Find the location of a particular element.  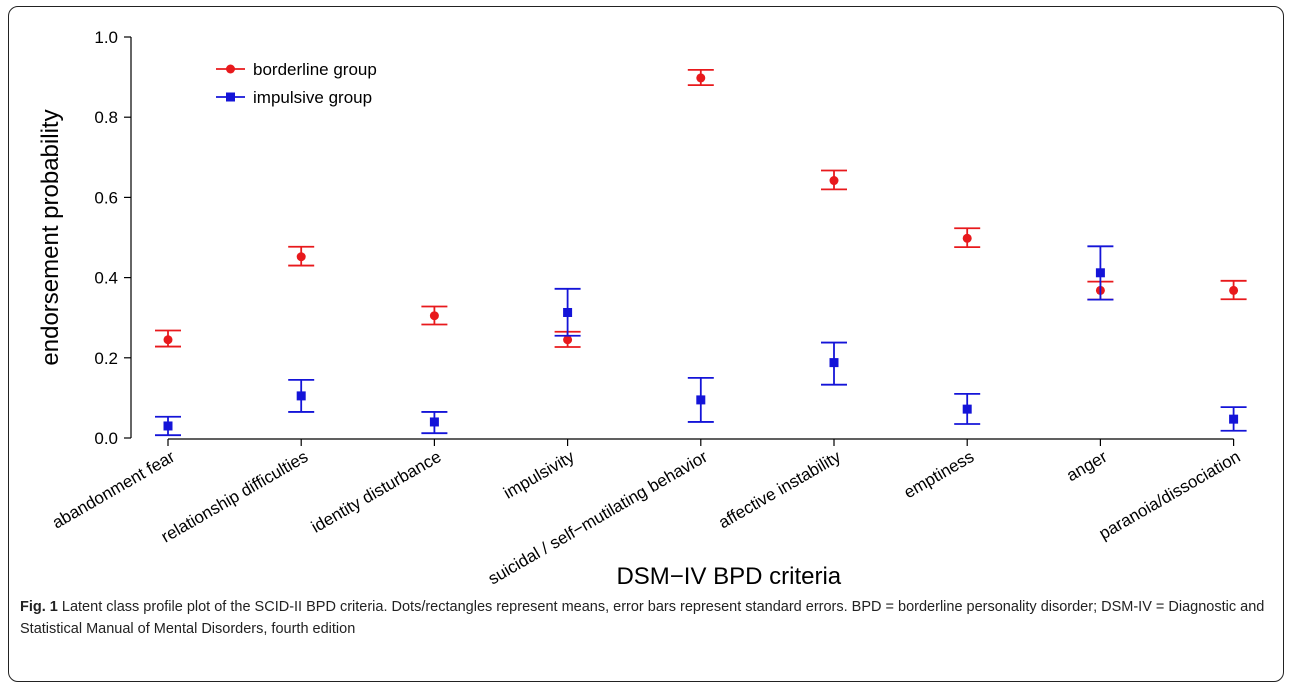

x-tick-label: identity disturbance is located at coordinates (376, 492).